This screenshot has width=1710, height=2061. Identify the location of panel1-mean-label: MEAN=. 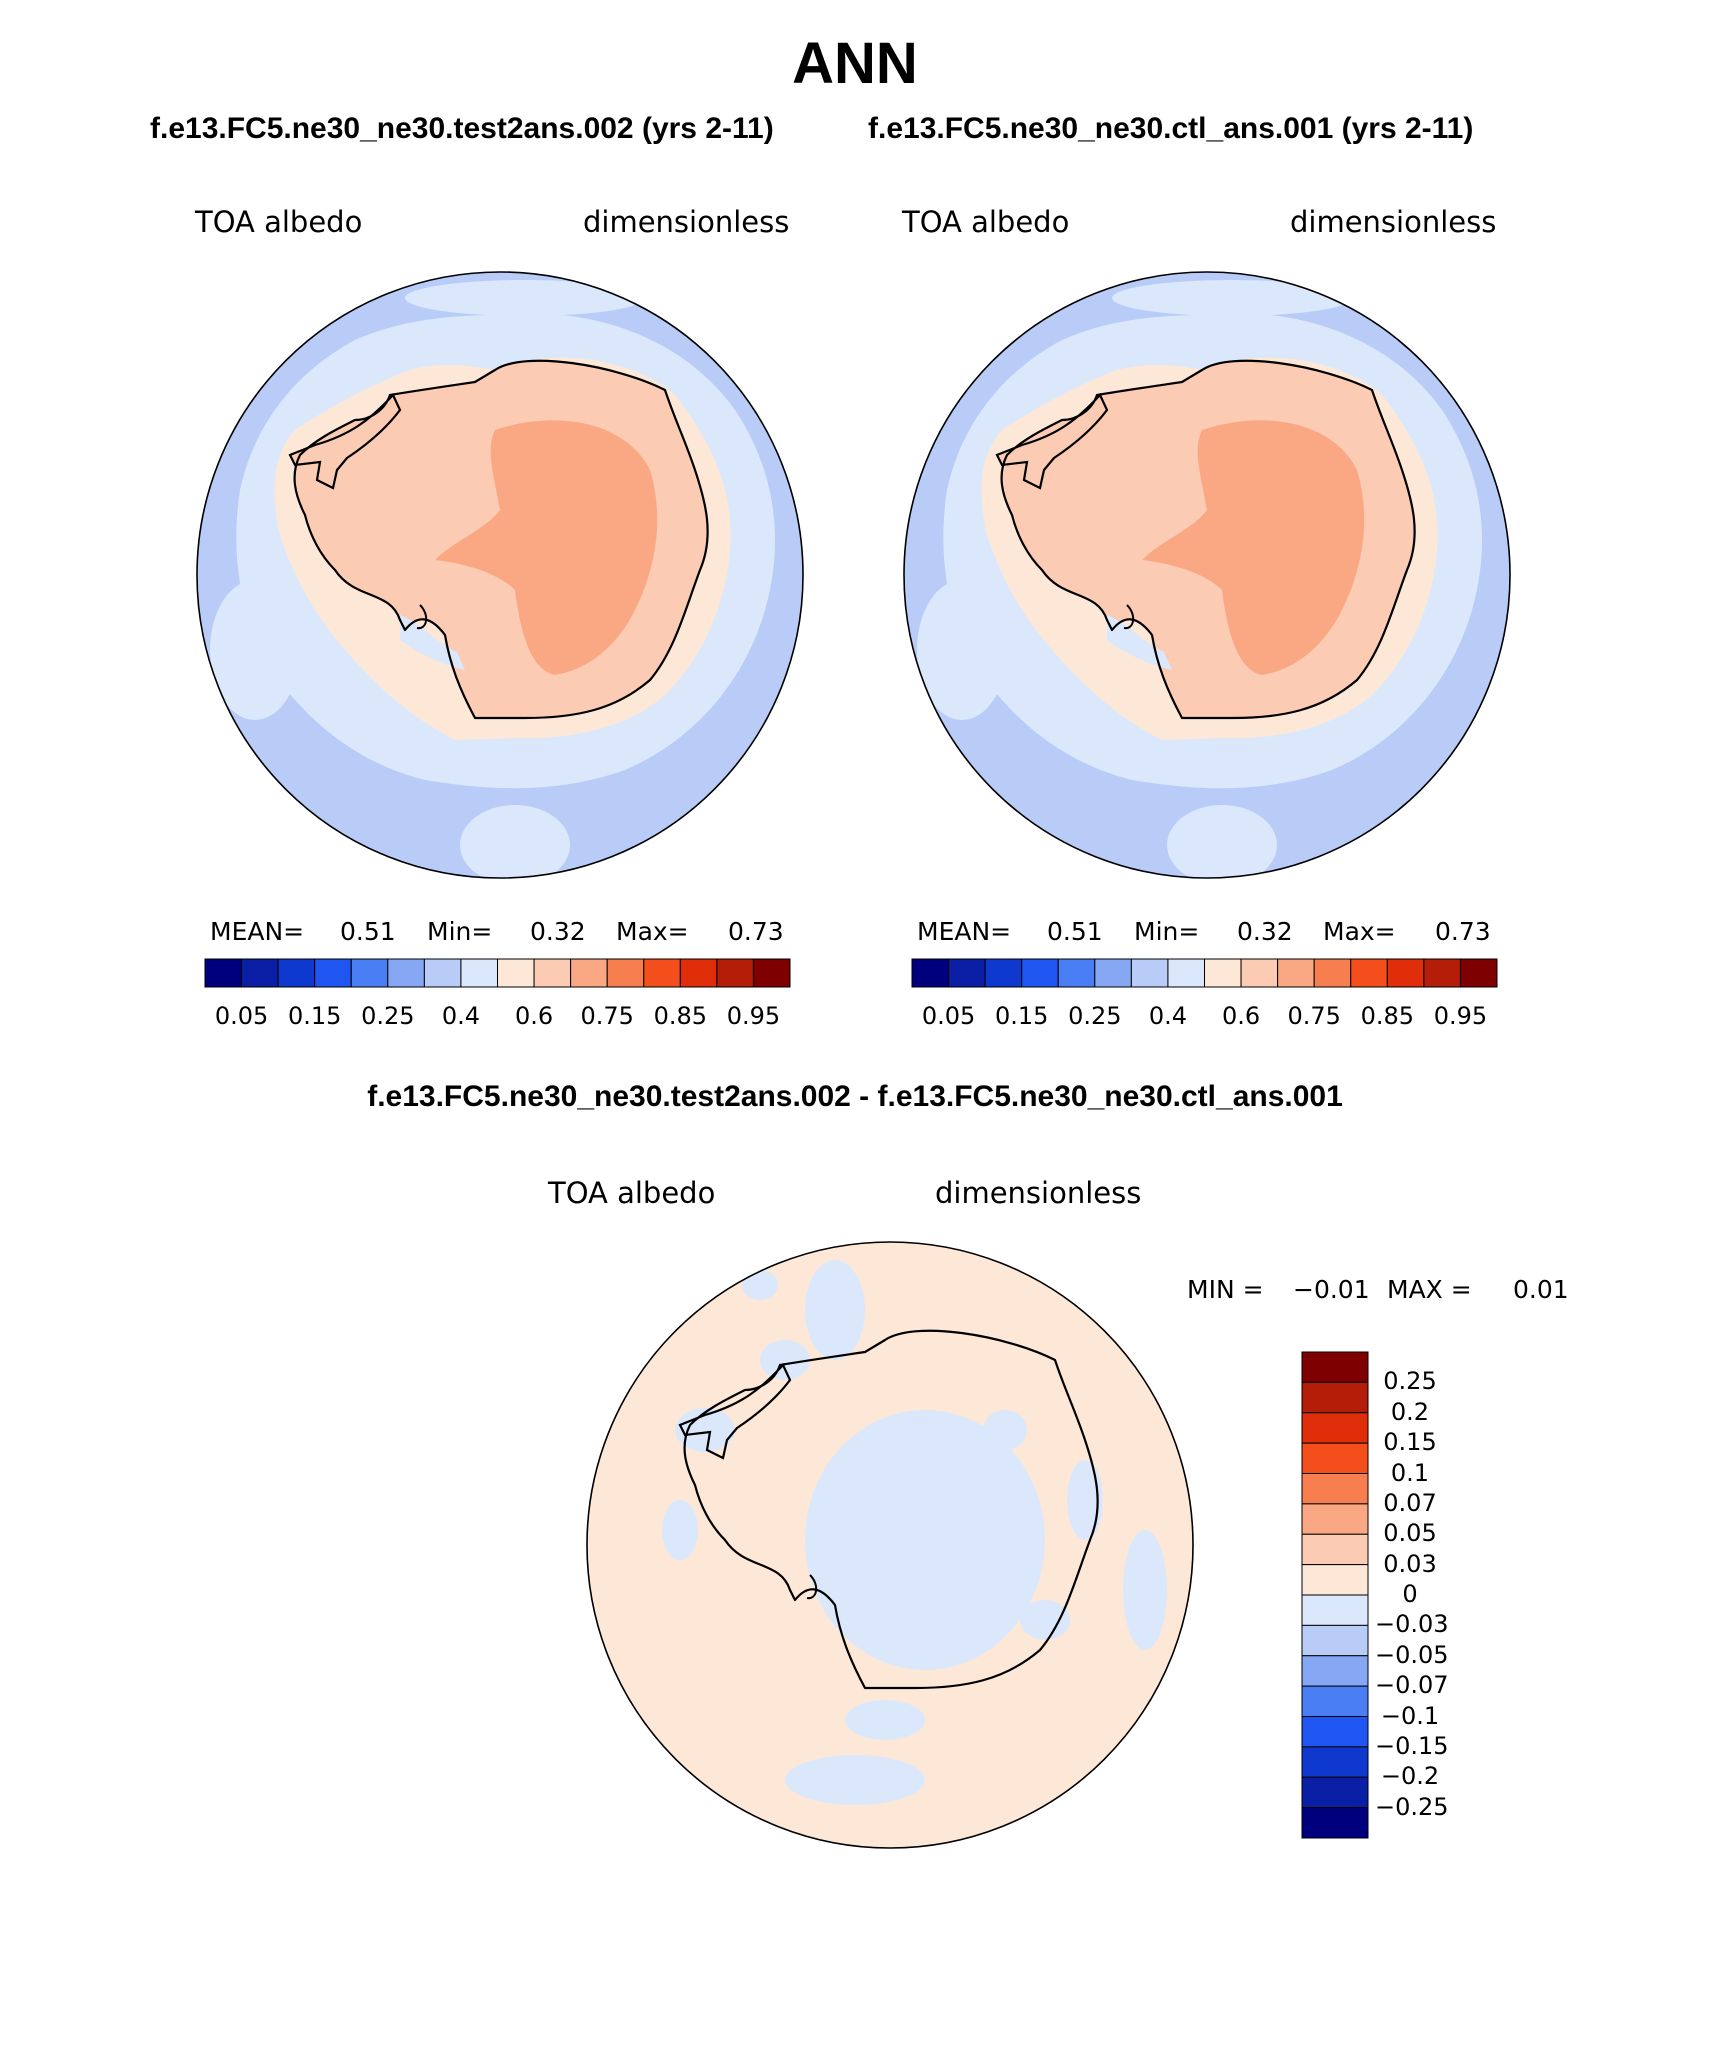
(257, 931).